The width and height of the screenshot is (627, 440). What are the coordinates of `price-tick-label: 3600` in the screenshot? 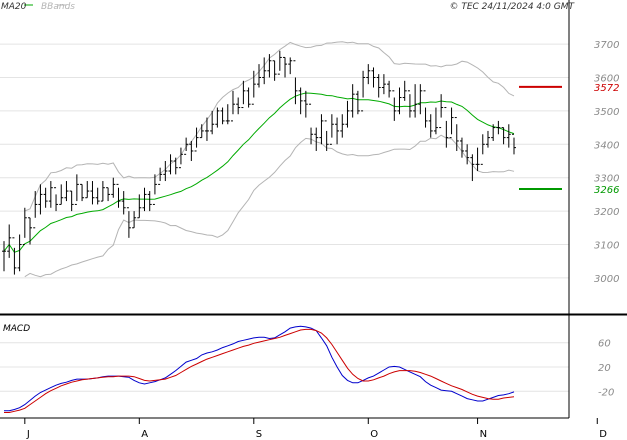 It's located at (606, 78).